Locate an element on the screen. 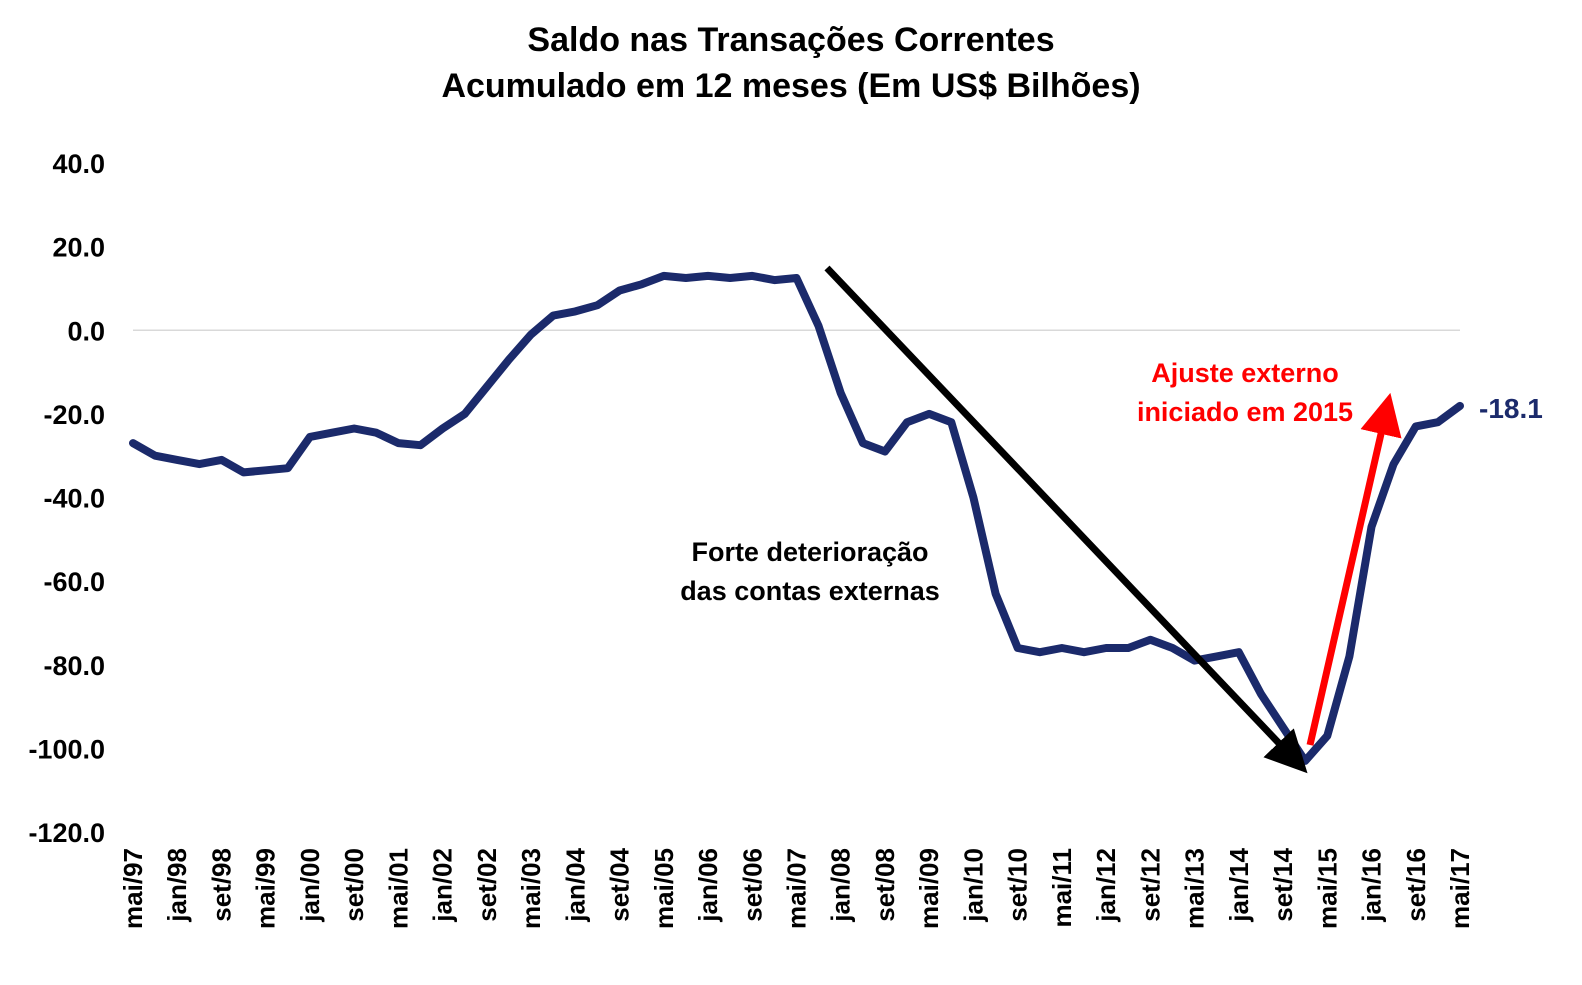 Image resolution: width=1582 pixels, height=985 pixels. x-tick-label: jan/14 is located at coordinates (1239, 884).